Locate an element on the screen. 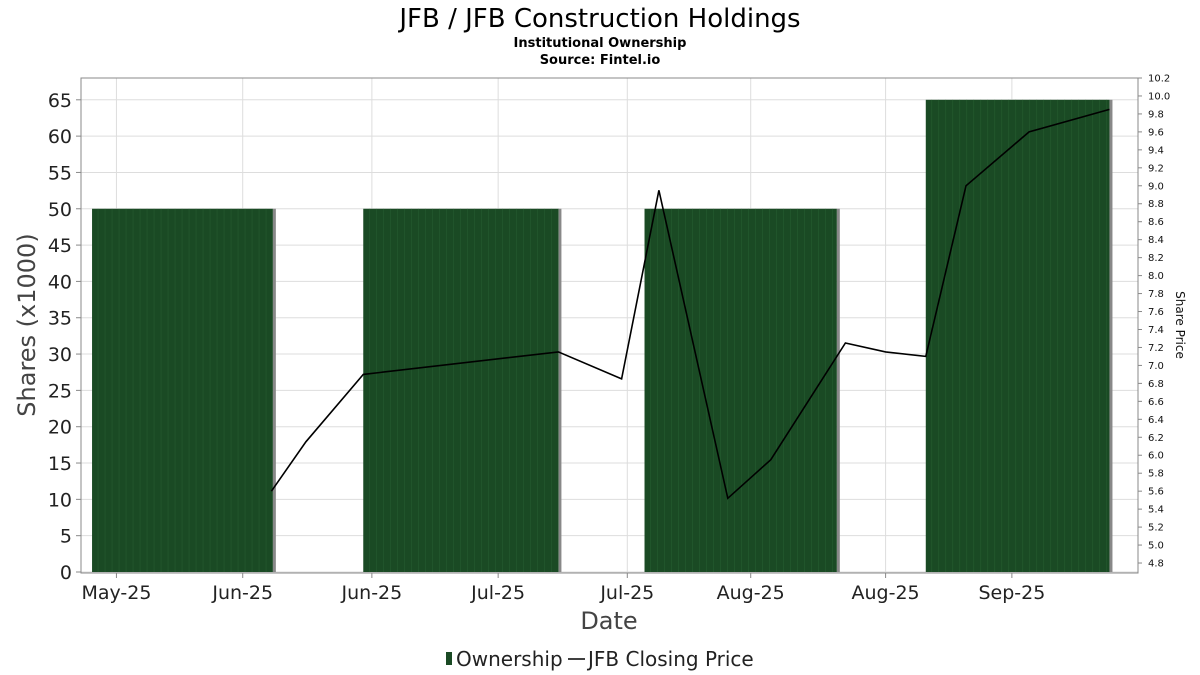 The image size is (1200, 675). y-tick-label: 25 is located at coordinates (60, 391).